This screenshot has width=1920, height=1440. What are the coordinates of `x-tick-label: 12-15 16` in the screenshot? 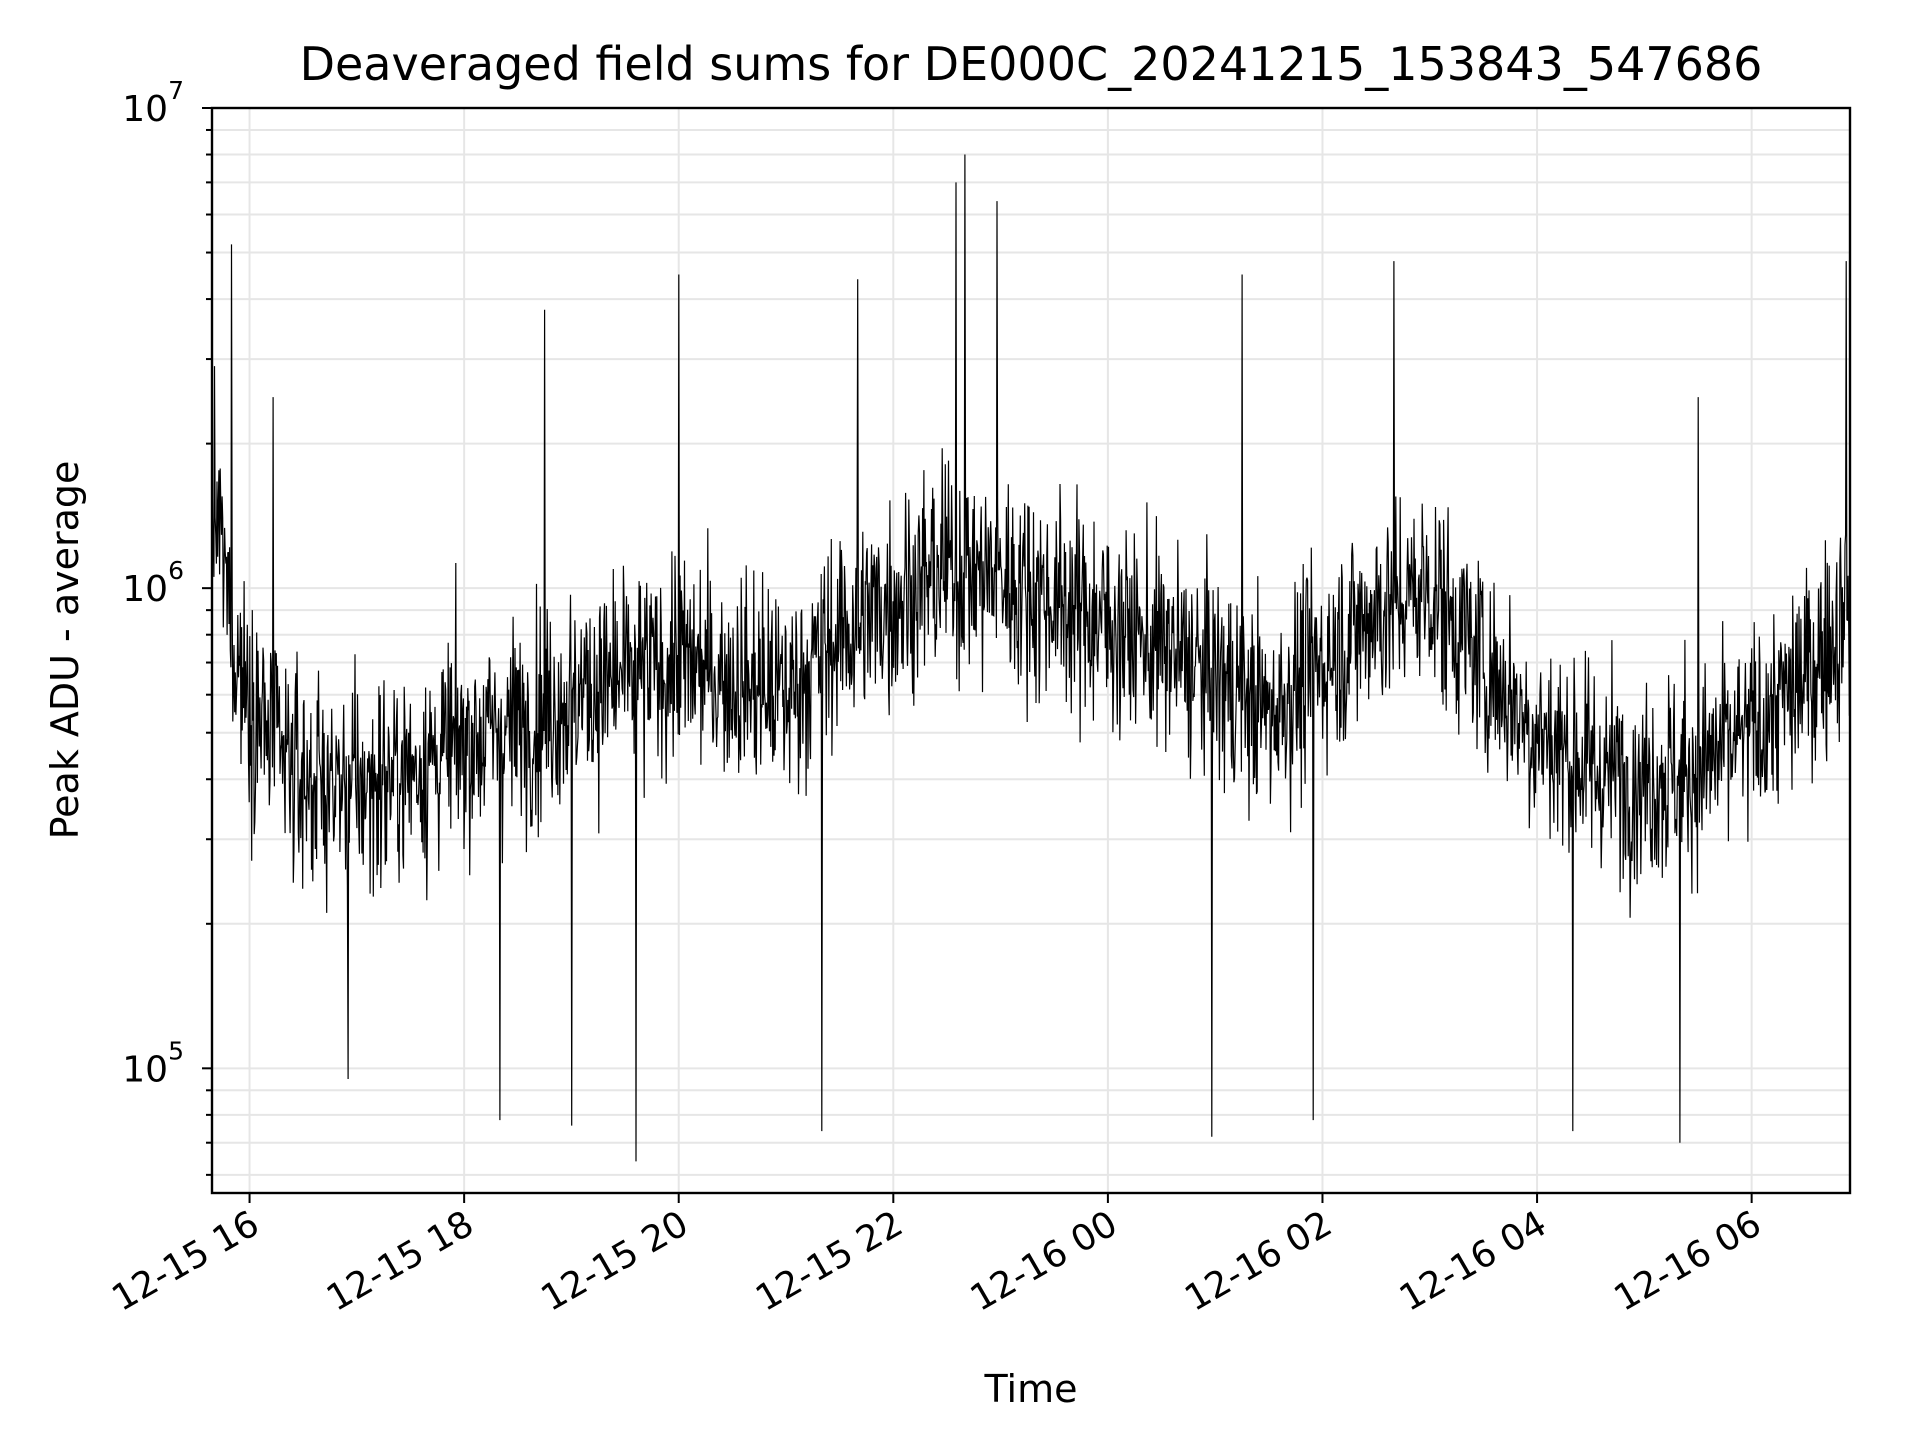 It's located at (185, 1261).